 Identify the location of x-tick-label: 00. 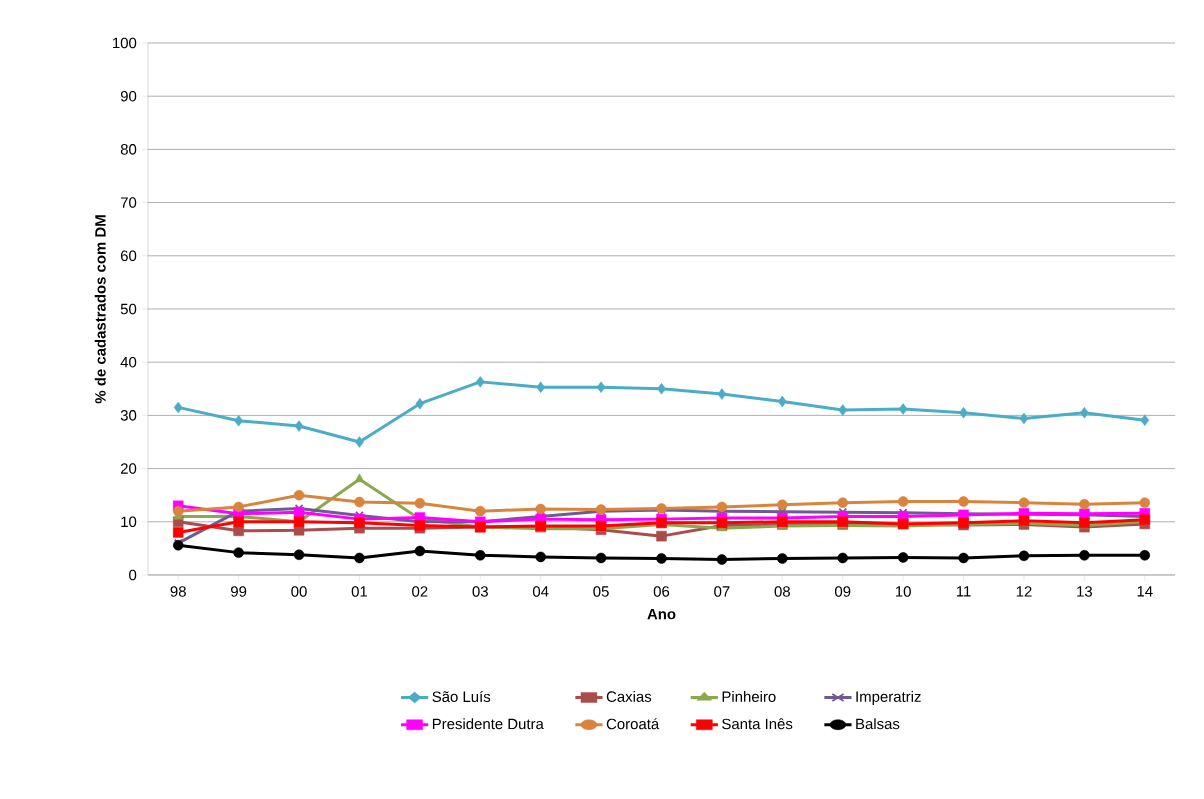
(299, 591).